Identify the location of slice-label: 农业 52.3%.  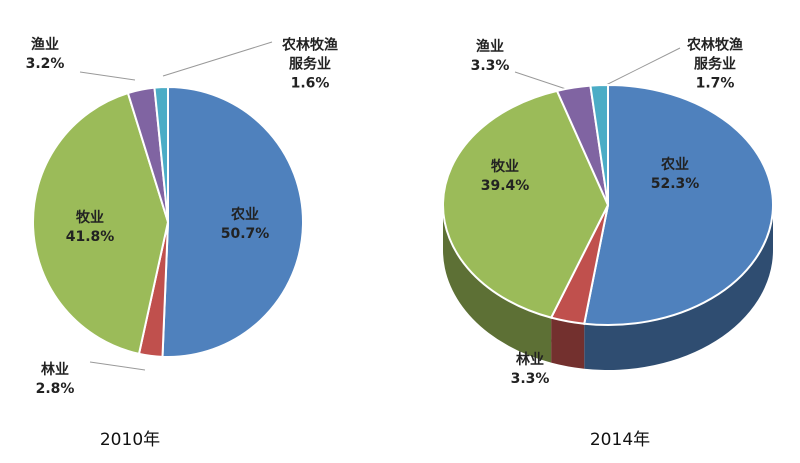
(675, 175).